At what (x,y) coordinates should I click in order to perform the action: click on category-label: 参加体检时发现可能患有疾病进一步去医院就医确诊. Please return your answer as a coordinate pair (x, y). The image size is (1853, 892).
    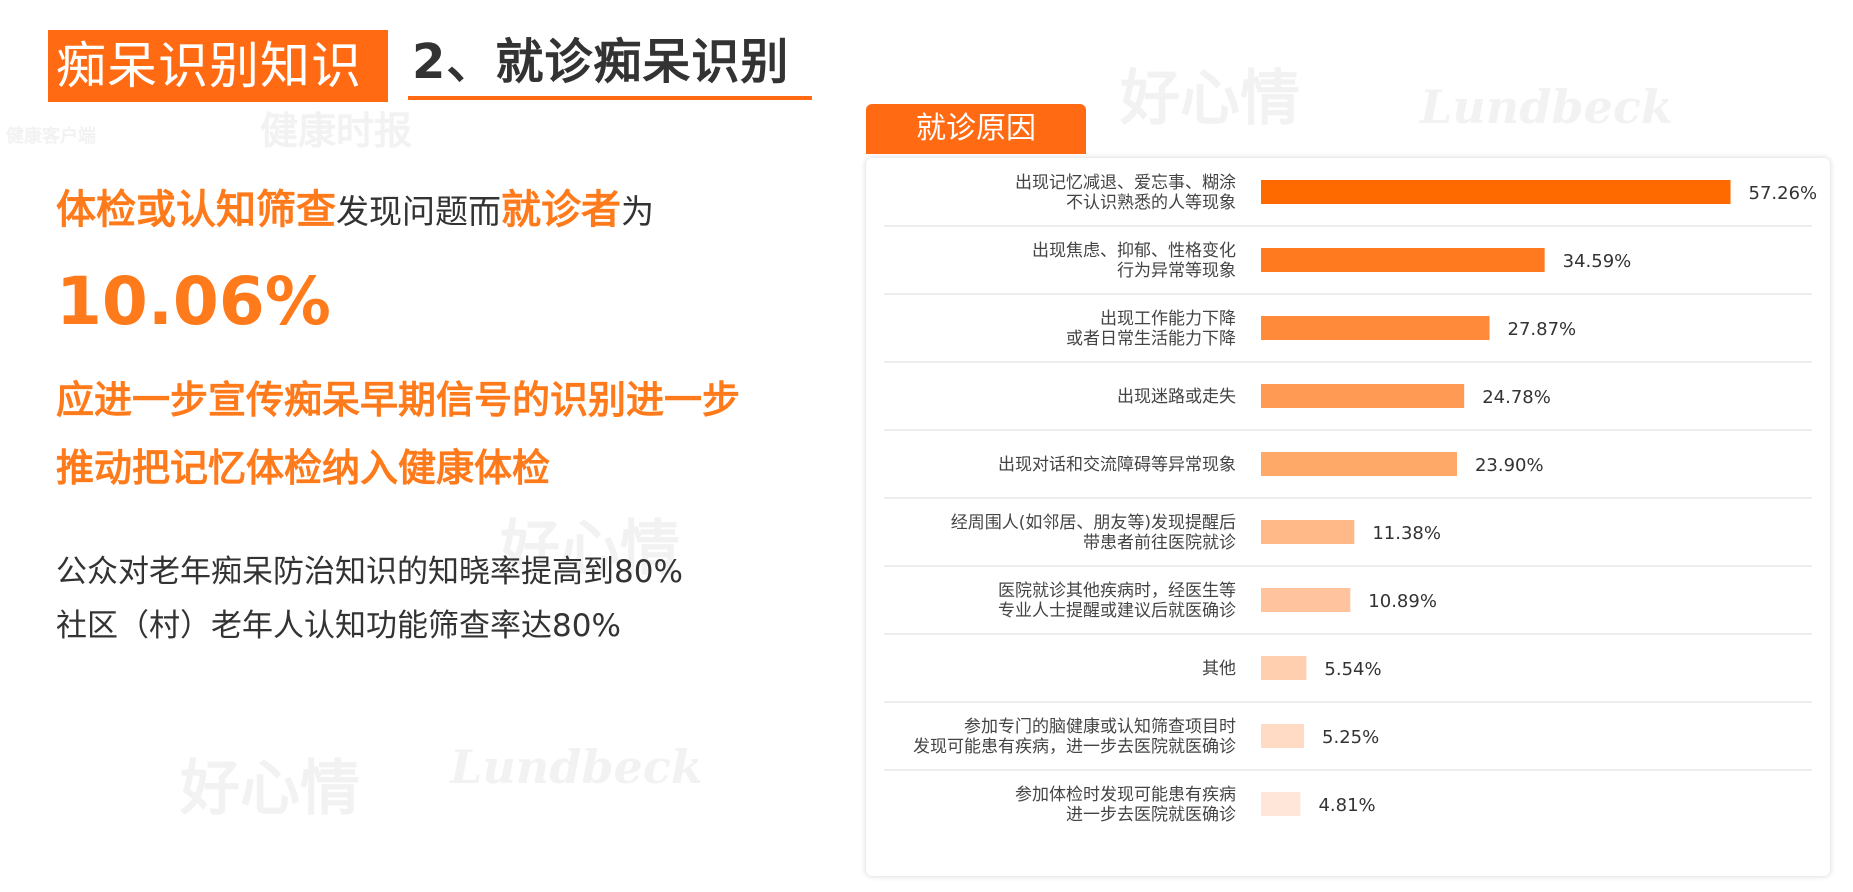
    Looking at the image, I should click on (1125, 805).